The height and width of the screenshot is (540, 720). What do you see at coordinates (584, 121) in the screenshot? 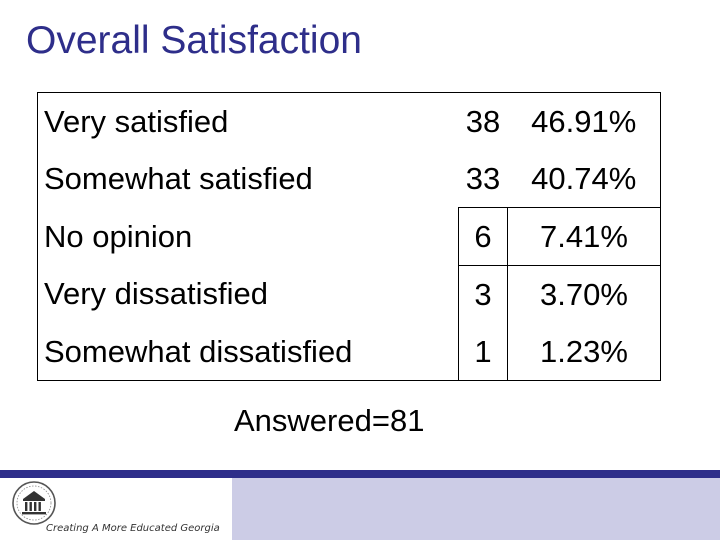
I see `row-percent: 46.91%` at bounding box center [584, 121].